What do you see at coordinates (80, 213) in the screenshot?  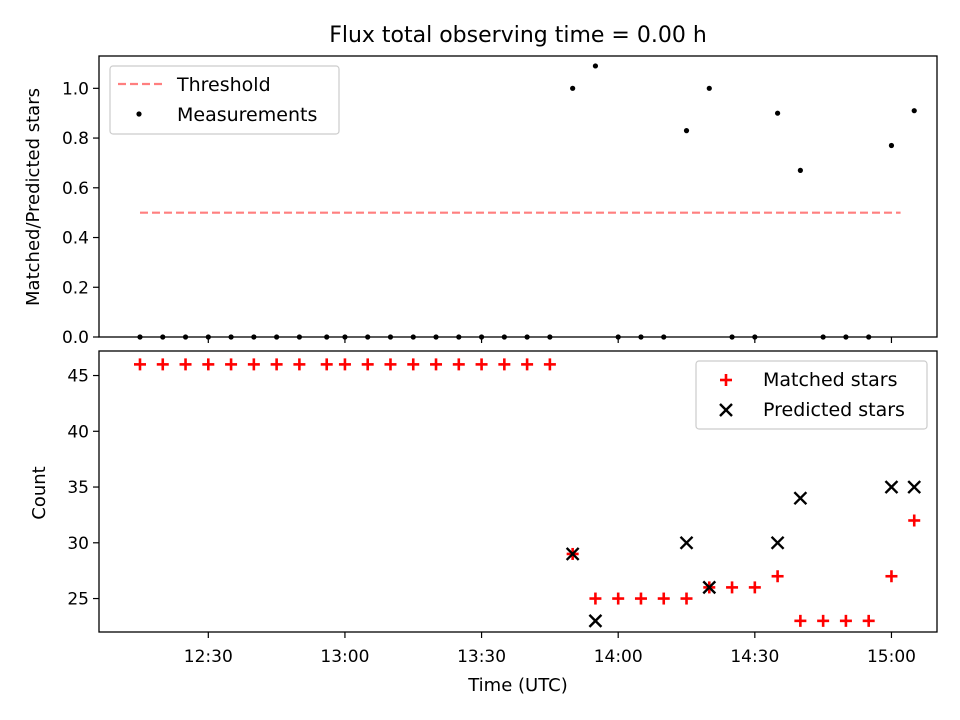 I see `top-y-ticks: 0.0 0.2 0.4 0.6 0.8 1.0` at bounding box center [80, 213].